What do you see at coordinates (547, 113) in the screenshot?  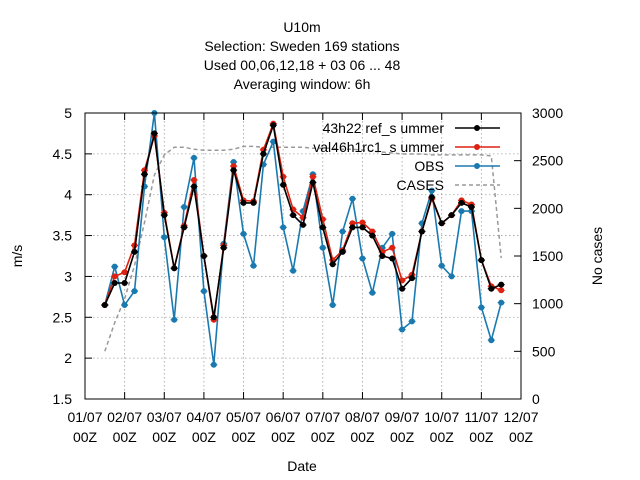 I see `y2-tick-label: 3000` at bounding box center [547, 113].